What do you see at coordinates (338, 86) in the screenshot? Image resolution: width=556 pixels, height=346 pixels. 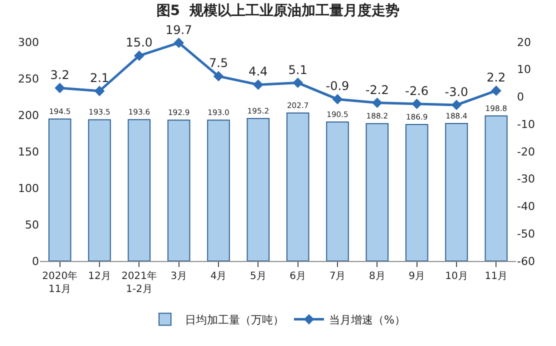 I see `data-label: -0.9` at bounding box center [338, 86].